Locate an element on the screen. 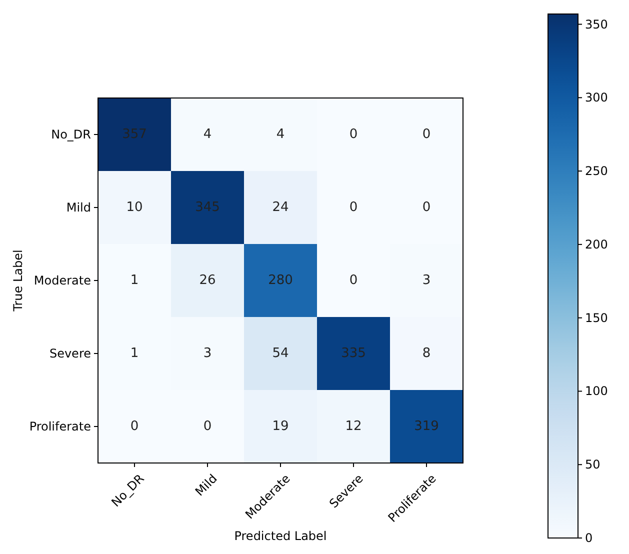 The width and height of the screenshot is (629, 554). color-bar-label: 250 is located at coordinates (596, 171).